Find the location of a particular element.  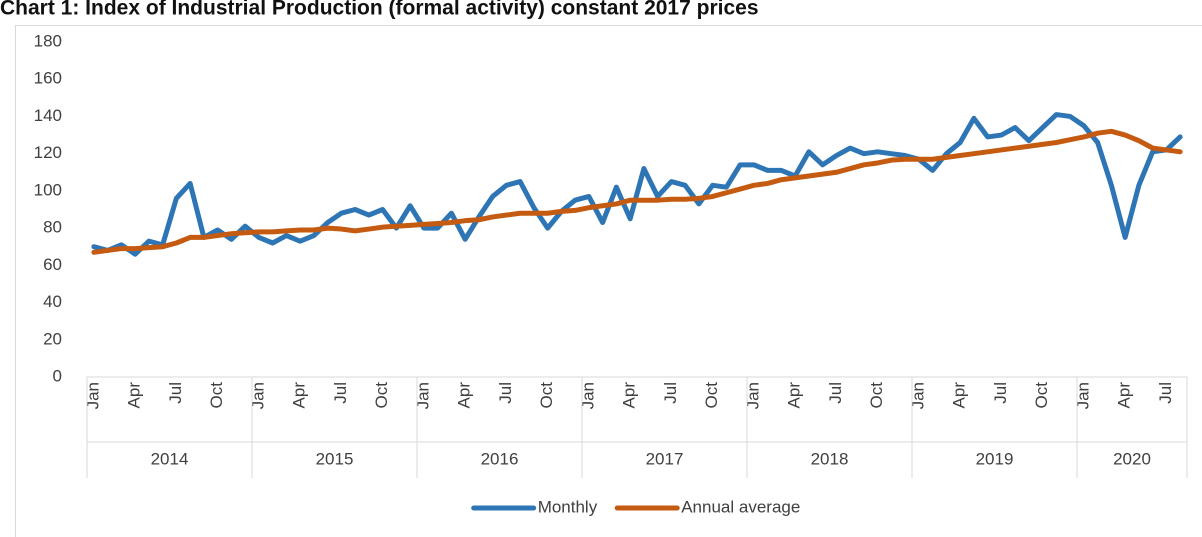

year-label: 2016 is located at coordinates (500, 458).